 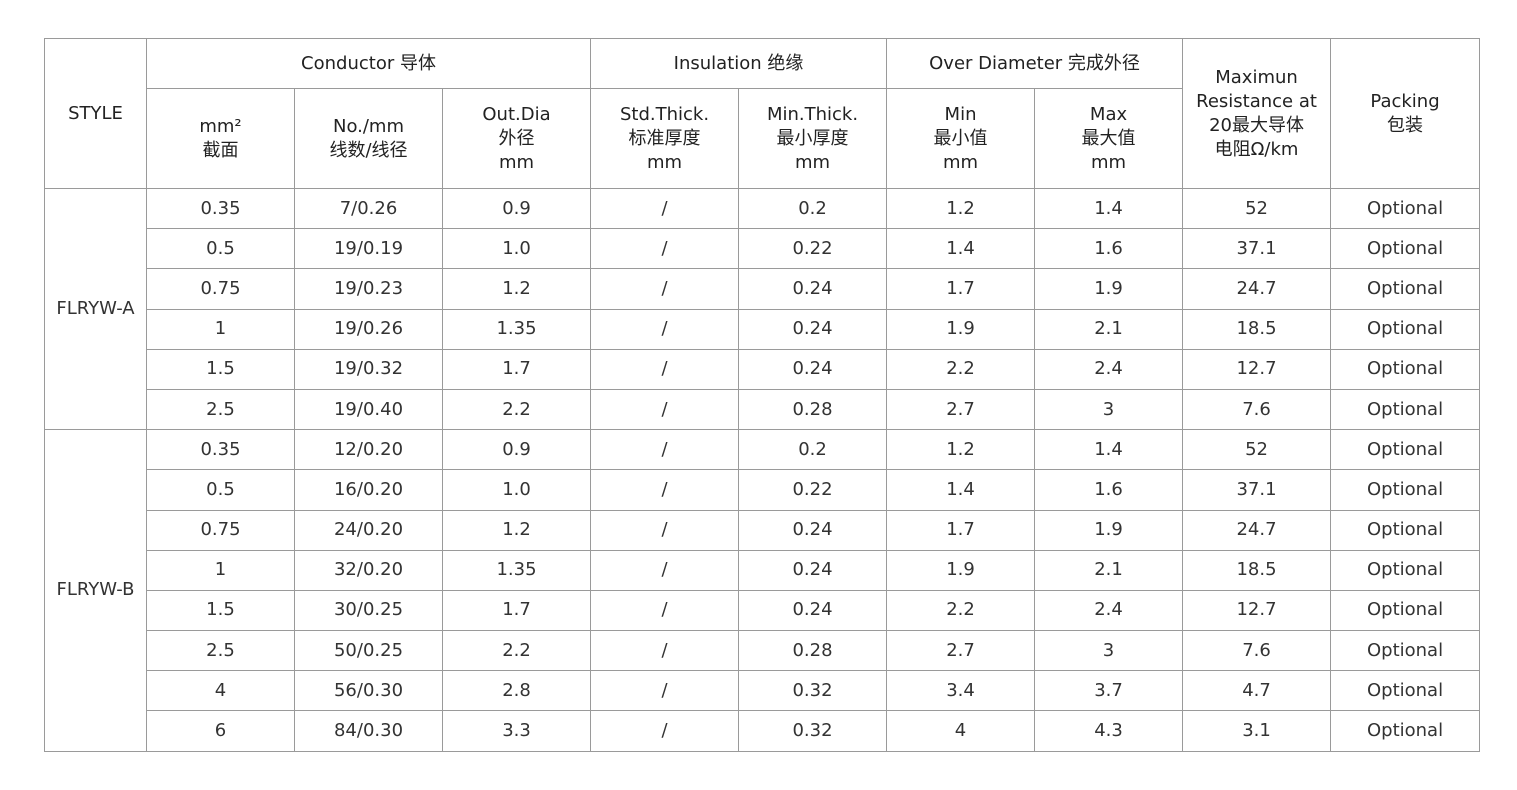 I want to click on header-resistance: Maximun Resistance at 20最大导体 电阻Ω/km, so click(x=1257, y=113).